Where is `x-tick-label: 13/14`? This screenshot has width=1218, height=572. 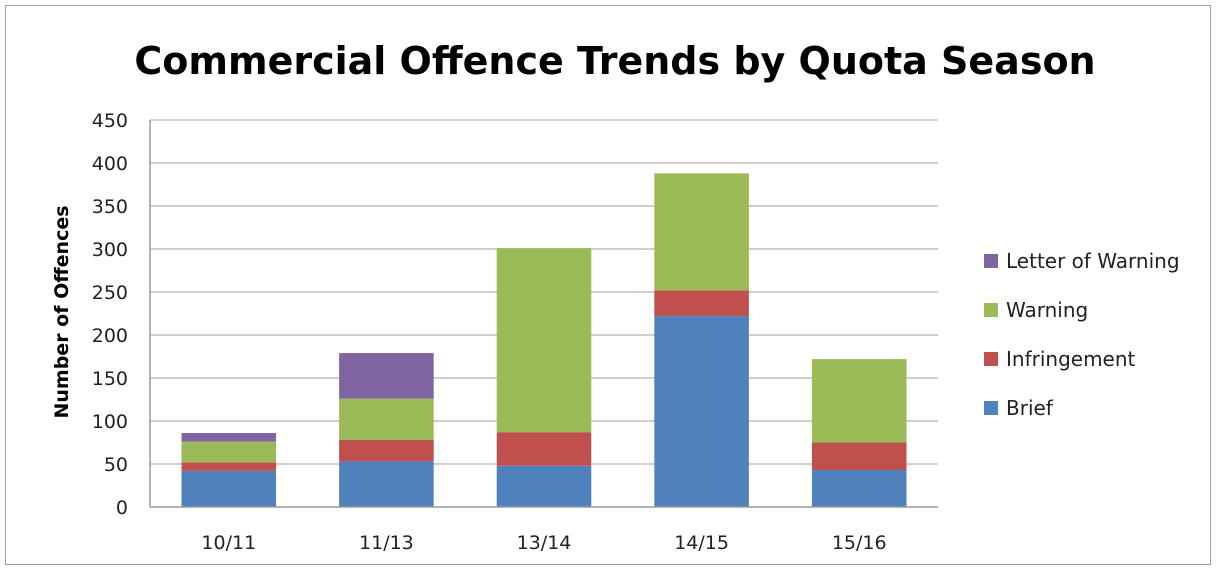 x-tick-label: 13/14 is located at coordinates (544, 543).